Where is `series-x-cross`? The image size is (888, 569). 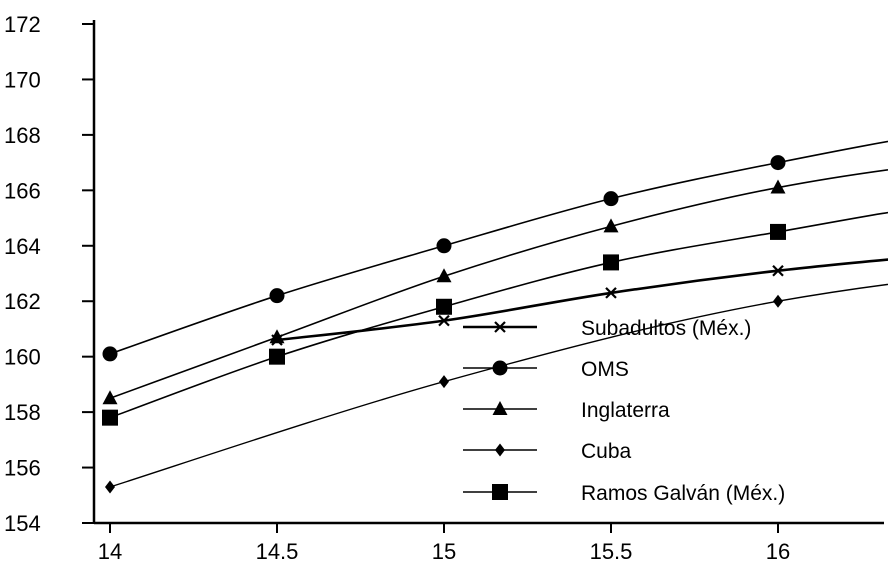
series-x-cross is located at coordinates (579, 302).